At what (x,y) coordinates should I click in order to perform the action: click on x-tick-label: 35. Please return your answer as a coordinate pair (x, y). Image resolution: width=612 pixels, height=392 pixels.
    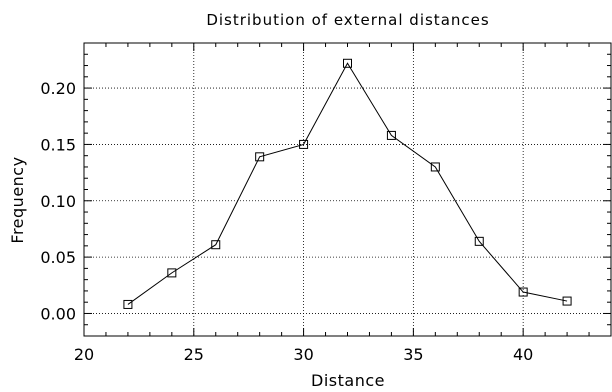
    Looking at the image, I should click on (413, 354).